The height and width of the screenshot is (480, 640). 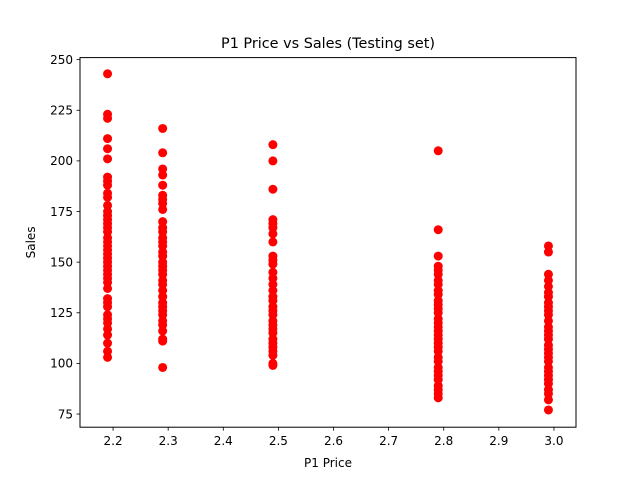 I want to click on y-tick-label: 250, so click(x=61, y=60).